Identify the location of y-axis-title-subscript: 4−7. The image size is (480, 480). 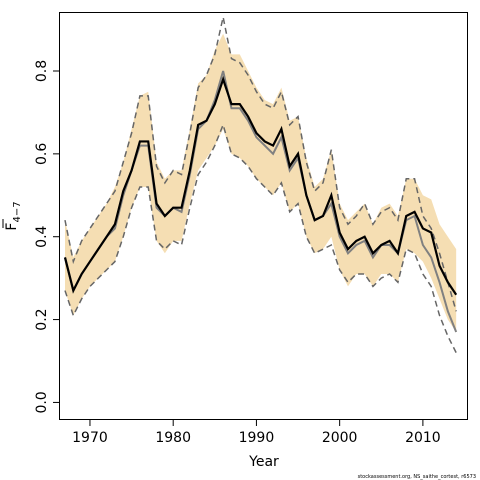
(17, 211).